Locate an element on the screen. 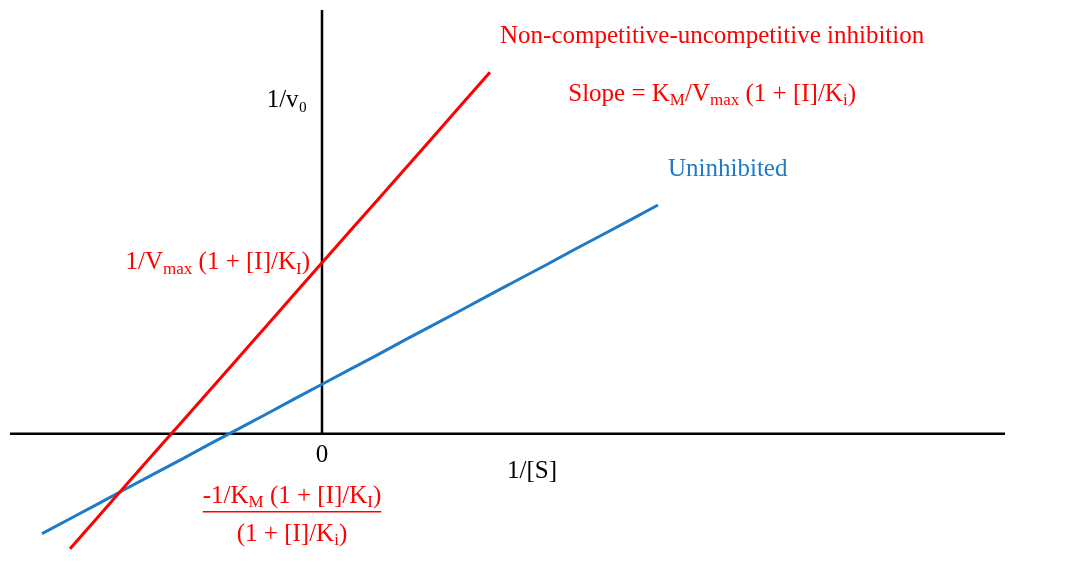 The width and height of the screenshot is (1080, 565). series-label: Uninhibited is located at coordinates (728, 167).